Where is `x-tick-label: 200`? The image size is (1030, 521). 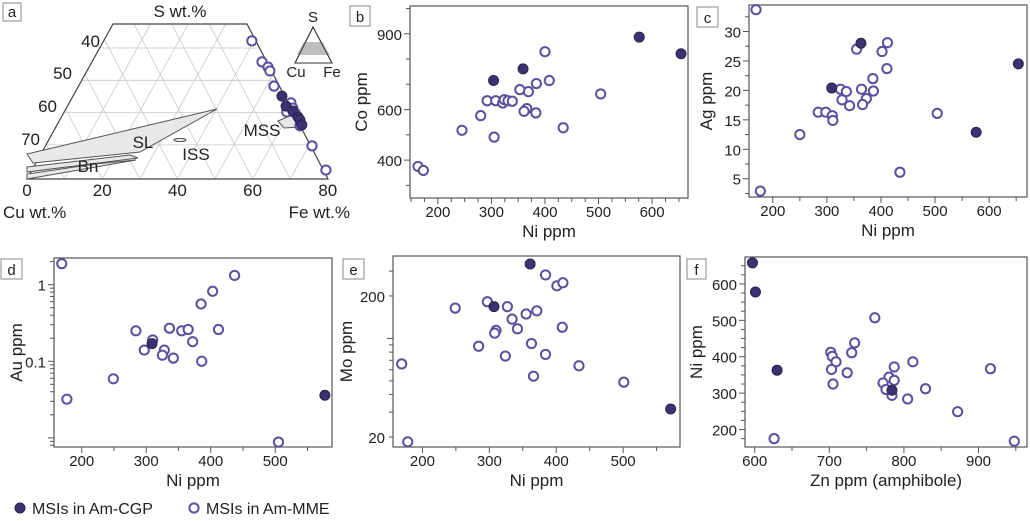
x-tick-label: 200 is located at coordinates (81, 461).